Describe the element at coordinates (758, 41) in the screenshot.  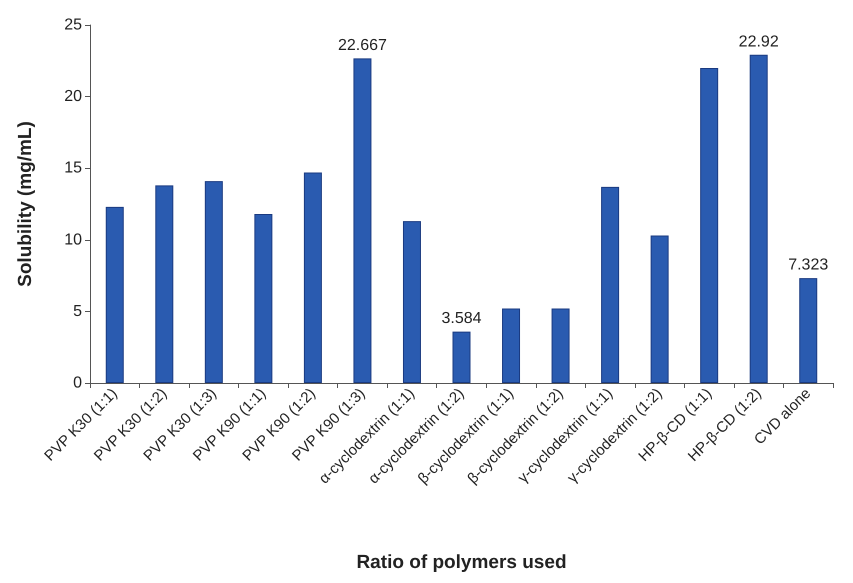
I see `data-label: 22.92` at that location.